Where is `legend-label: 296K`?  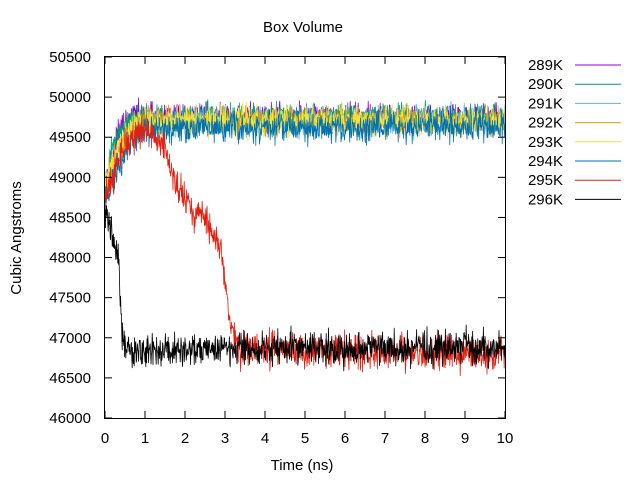 legend-label: 296K is located at coordinates (545, 199).